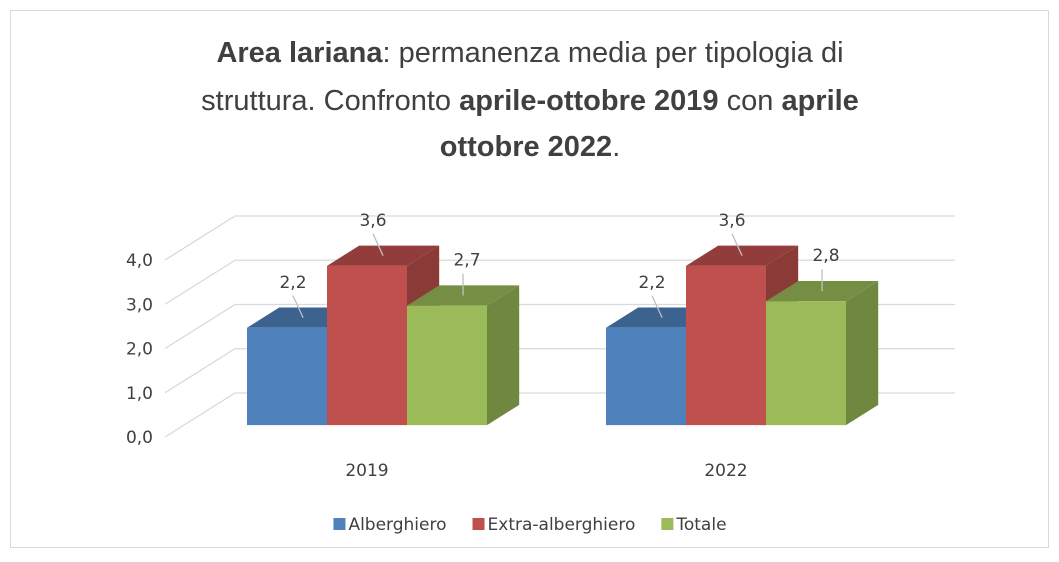  Describe the element at coordinates (466, 261) in the screenshot. I see `data-label: 2,7` at that location.